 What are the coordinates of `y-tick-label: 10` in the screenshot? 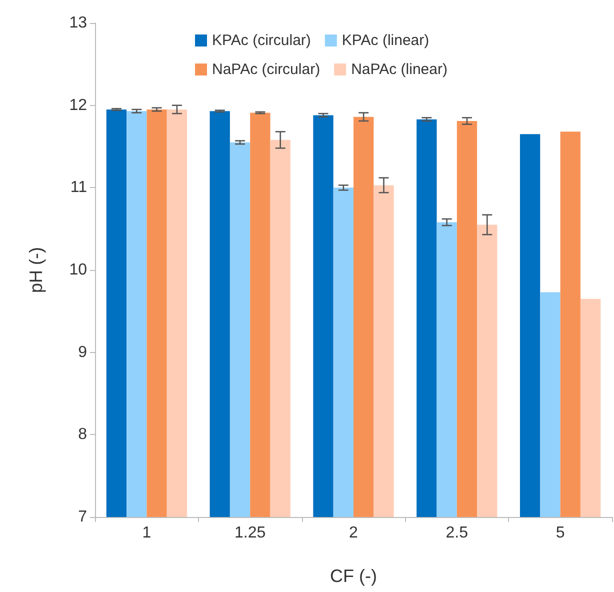 It's located at (78, 270).